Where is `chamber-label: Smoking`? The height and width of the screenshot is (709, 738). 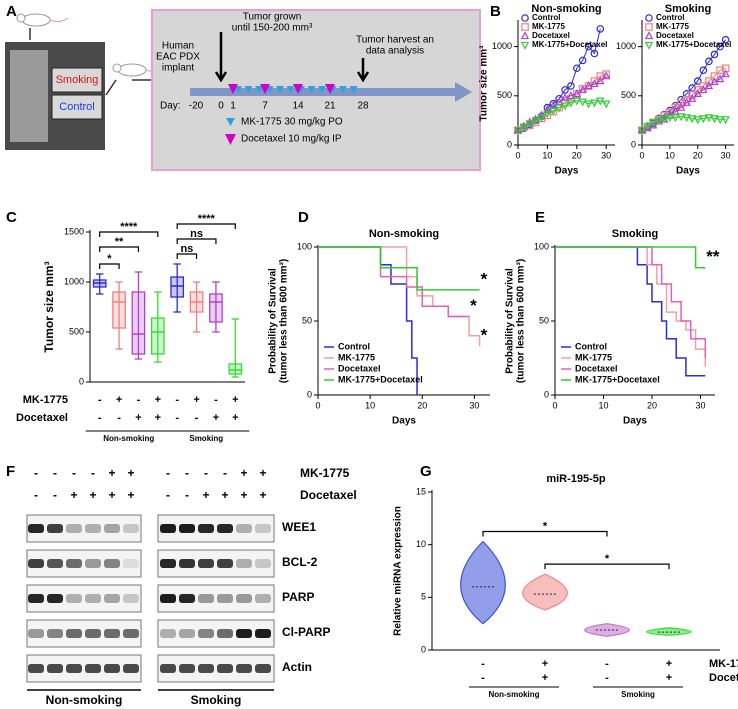
chamber-label: Smoking is located at coordinates (77, 80).